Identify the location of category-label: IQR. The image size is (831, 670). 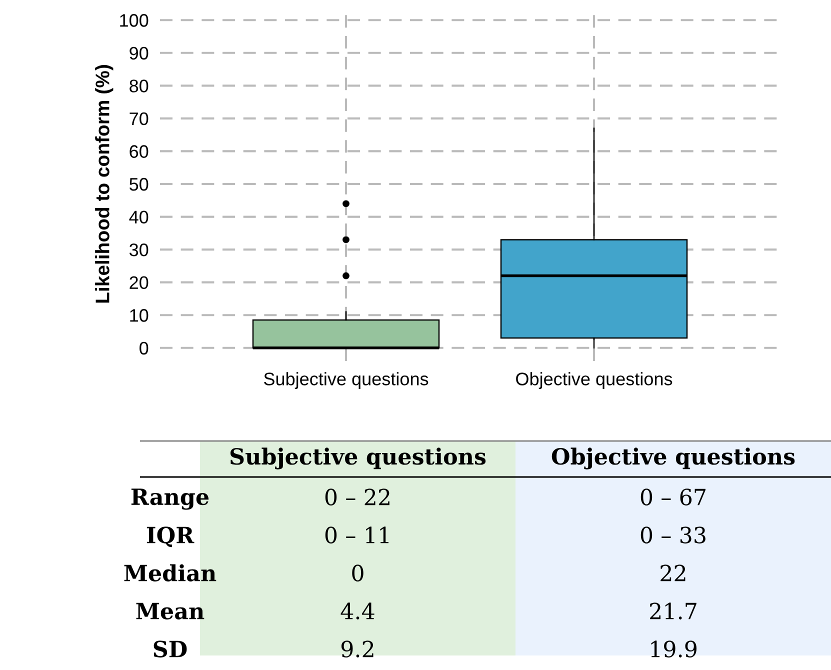
(170, 537).